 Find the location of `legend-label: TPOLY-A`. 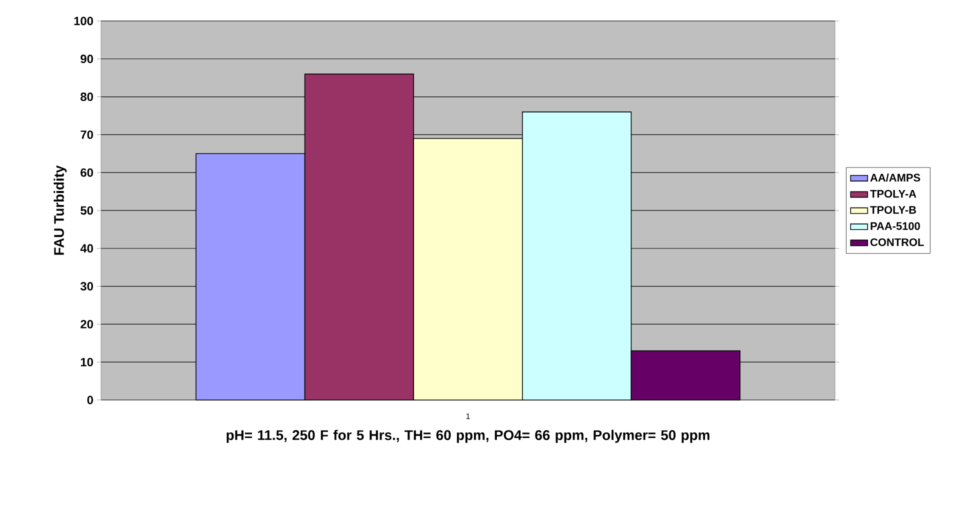

legend-label: TPOLY-A is located at coordinates (893, 194).